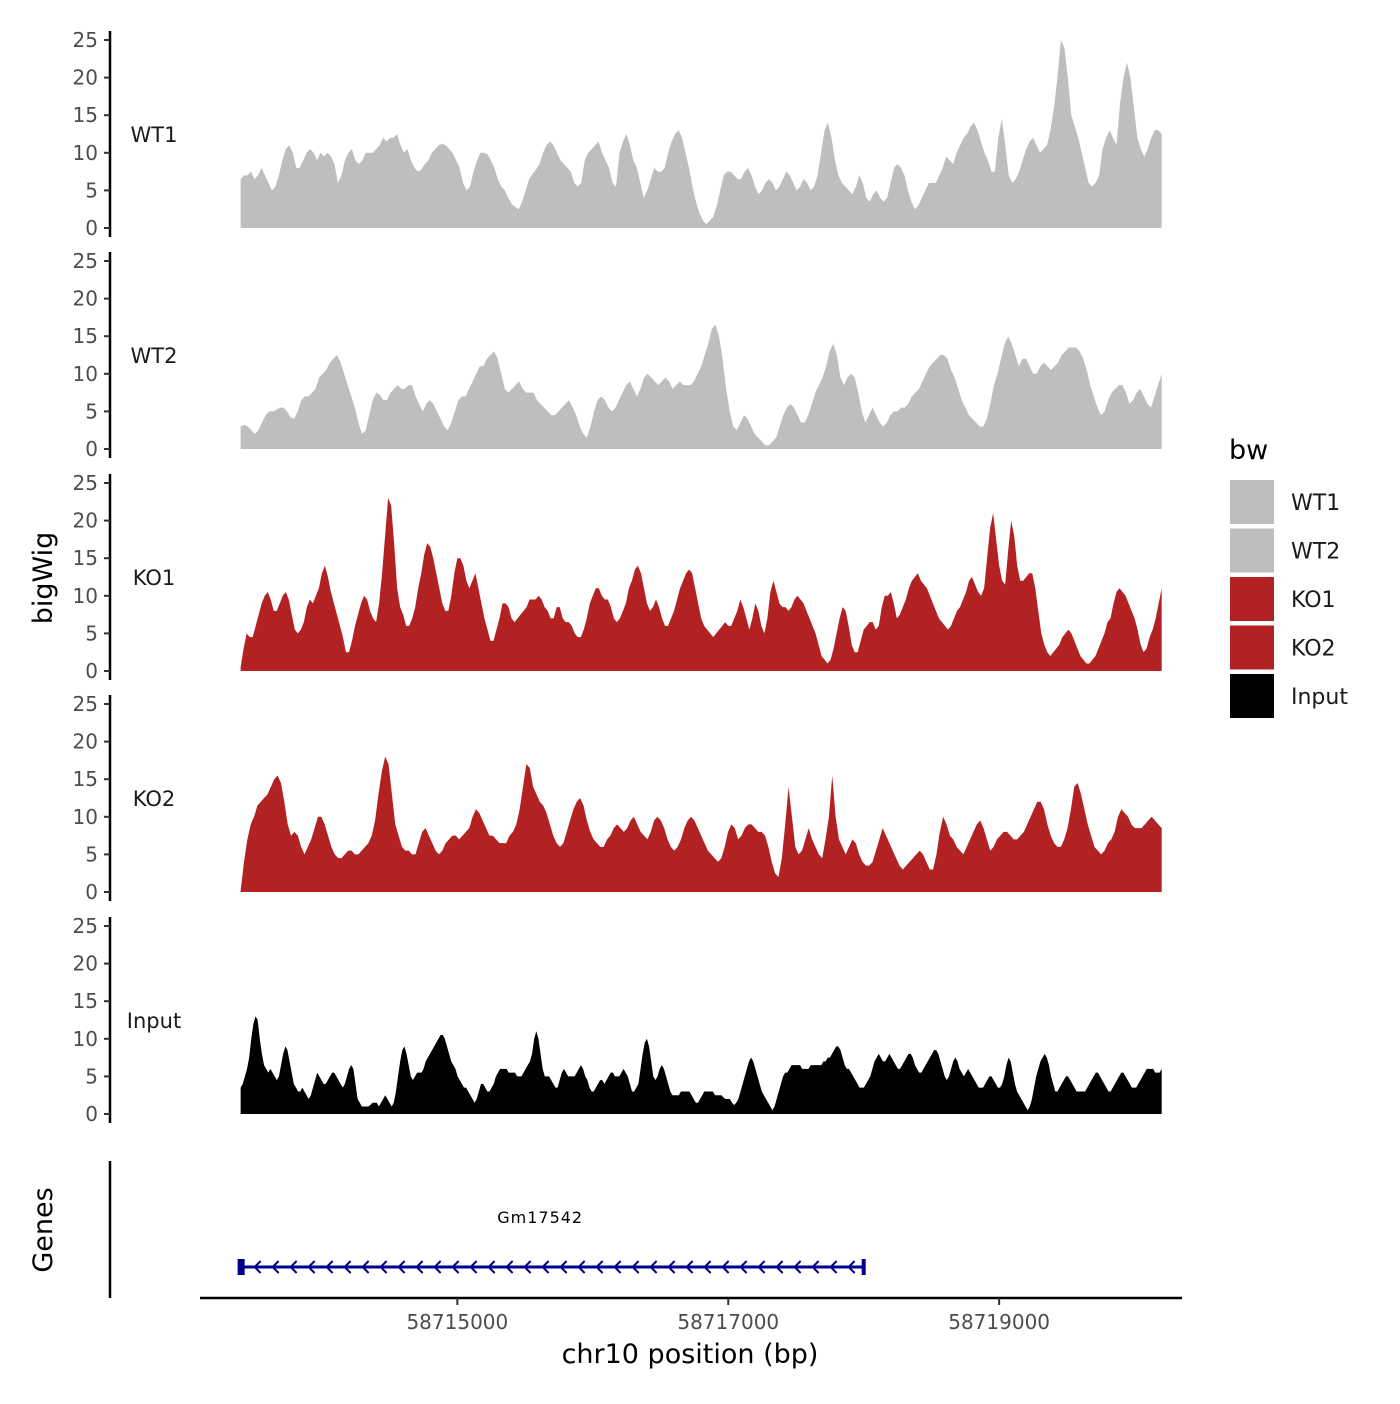 Image resolution: width=1400 pixels, height=1404 pixels. I want to click on legend-swatch-wt2, so click(1252, 550).